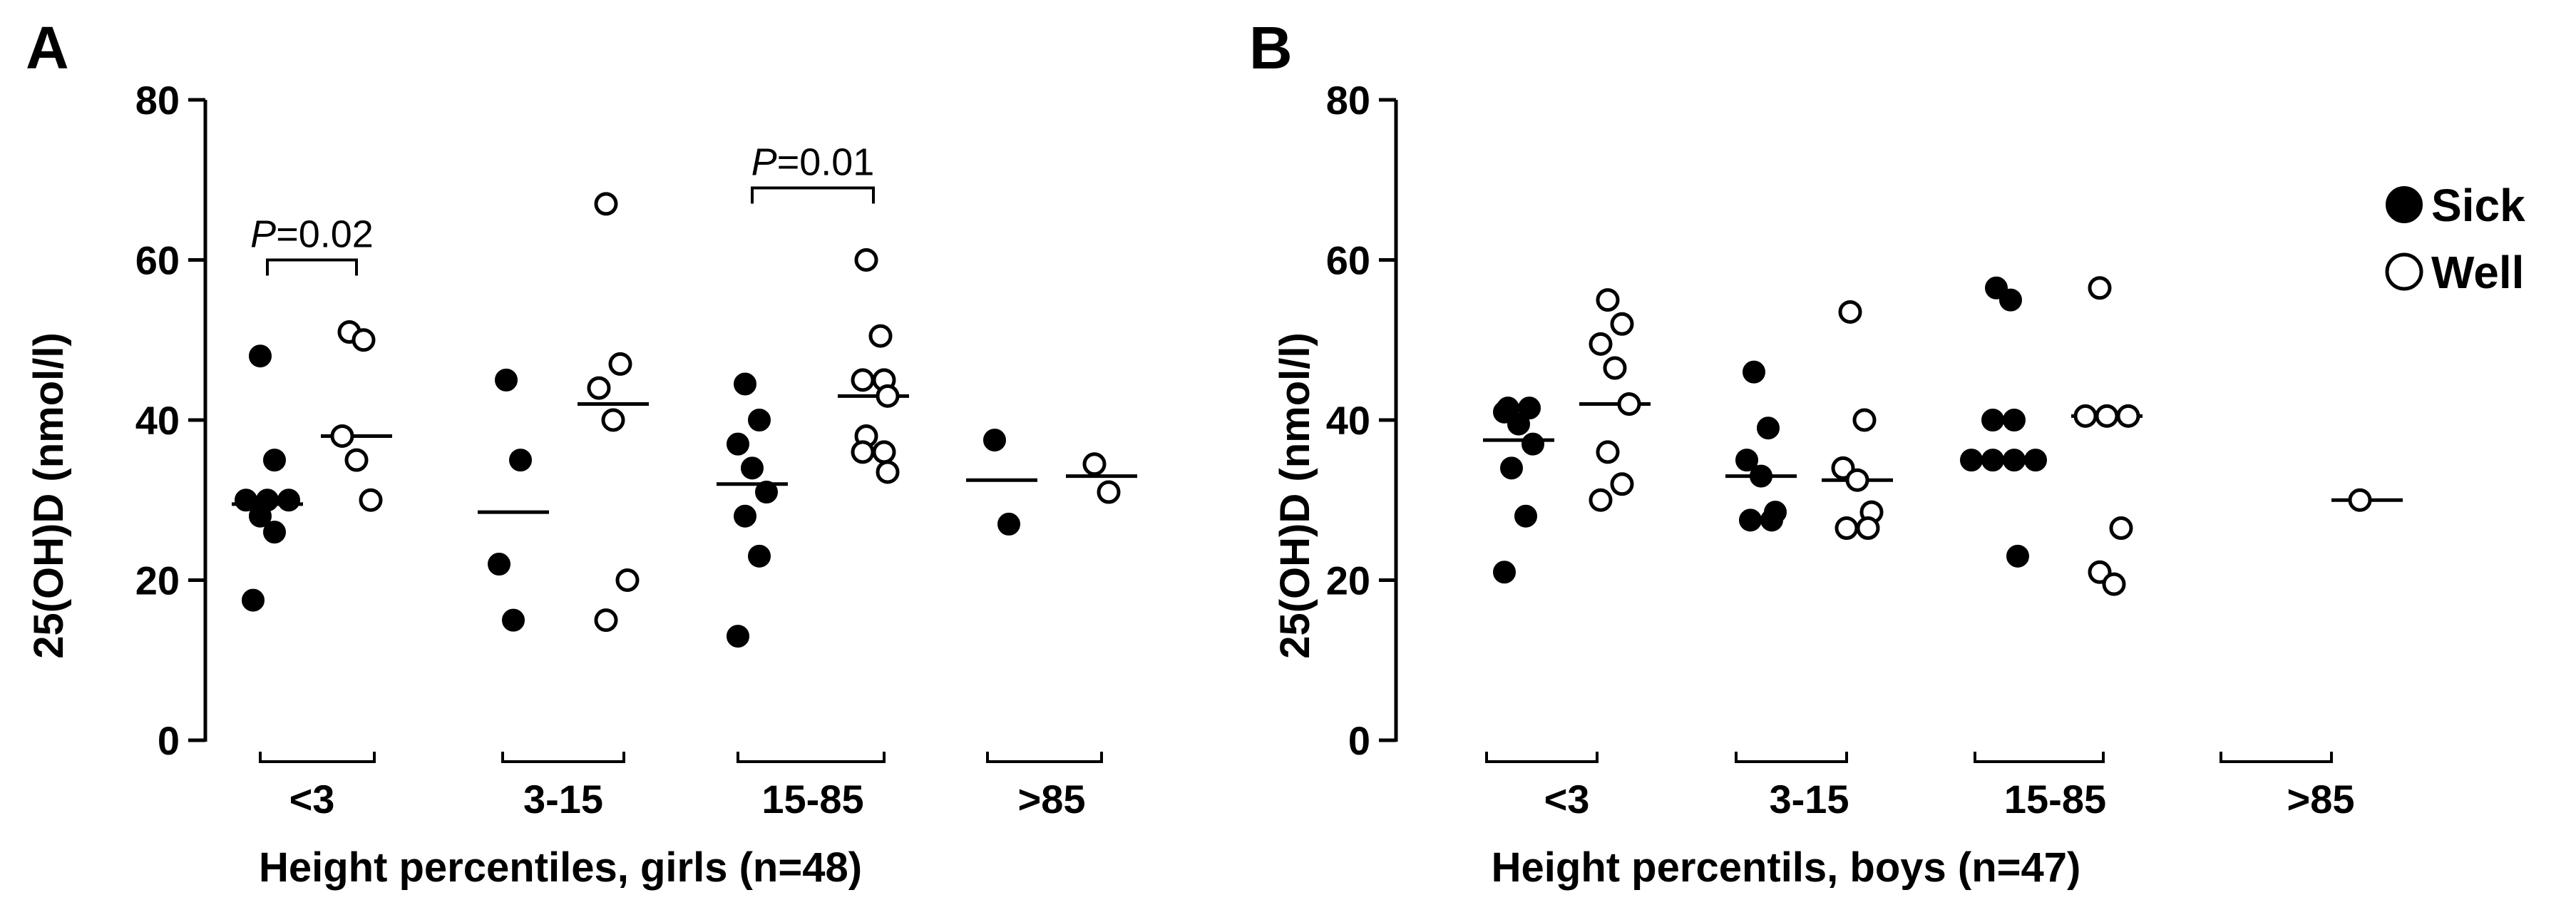 This screenshot has width=2576, height=905. I want to click on panel-a-y-axis-title: 25(OH)D (nmol/l), so click(49, 495).